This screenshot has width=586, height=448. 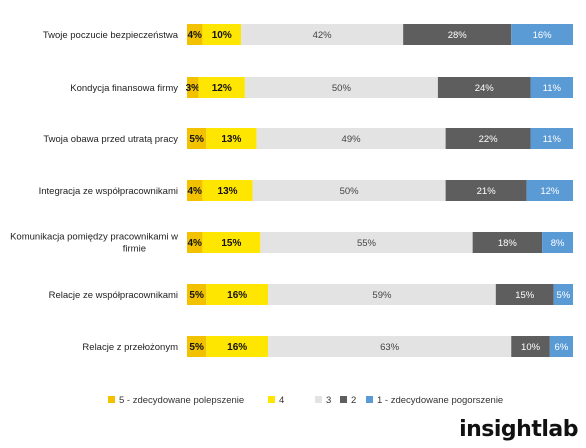 What do you see at coordinates (353, 400) in the screenshot?
I see `legend-label: 2` at bounding box center [353, 400].